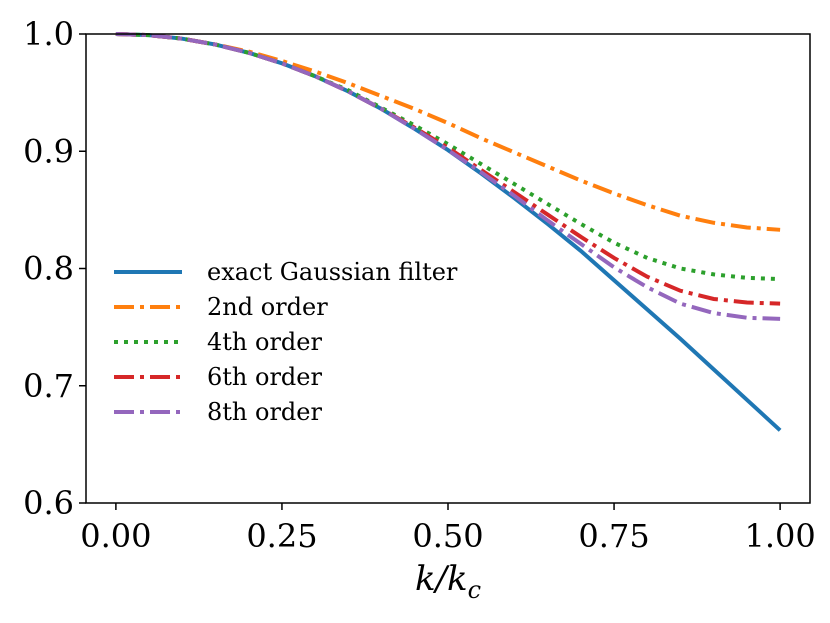 This screenshot has width=830, height=623. I want to click on x-tick-label: 1.00, so click(779, 536).